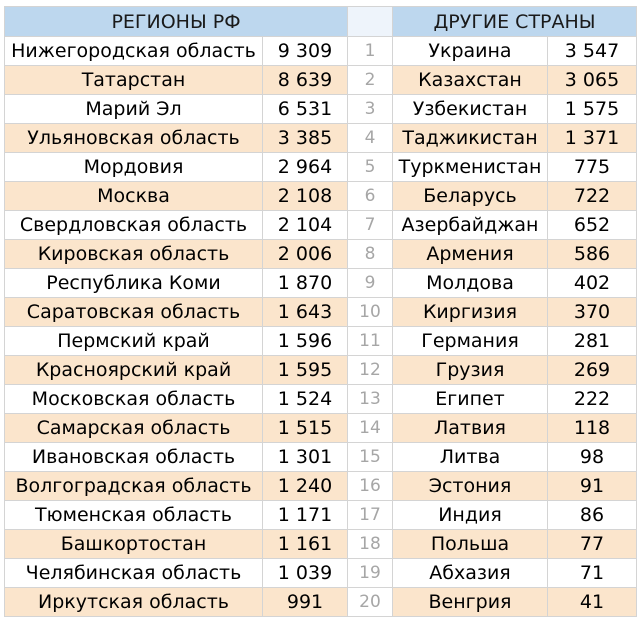 This screenshot has width=640, height=623. Describe the element at coordinates (370, 80) in the screenshot. I see `rank-number: 2` at that location.